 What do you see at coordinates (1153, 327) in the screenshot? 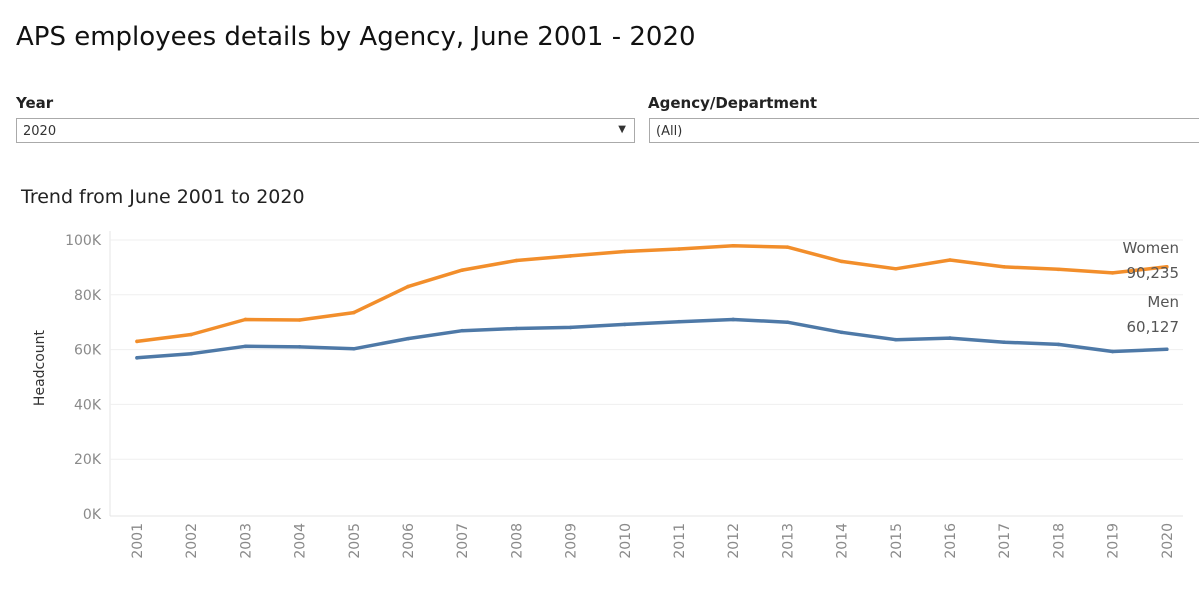
I see `data-label-men: 60,127` at bounding box center [1153, 327].